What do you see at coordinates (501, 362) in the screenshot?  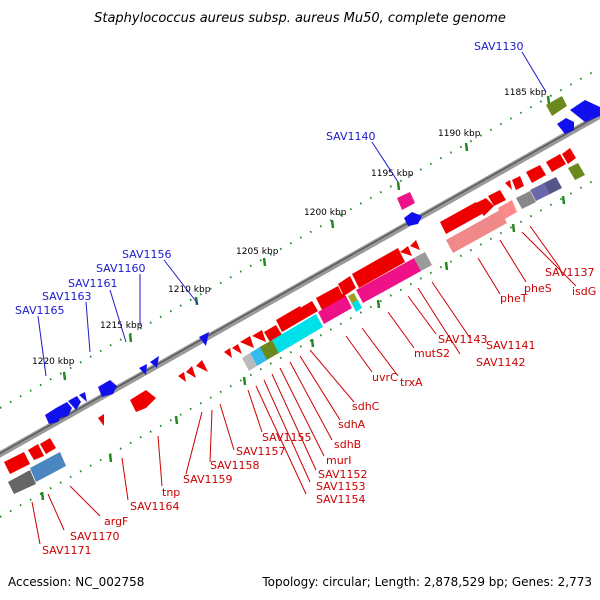 I see `gene-label: SAV1142` at bounding box center [501, 362].